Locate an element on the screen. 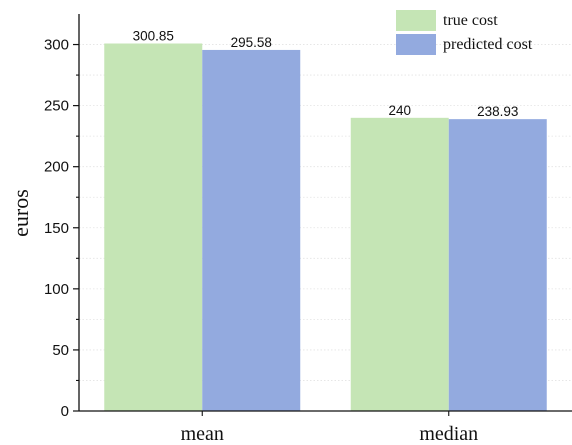  legend: true cost predicted cost is located at coordinates (464, 32).